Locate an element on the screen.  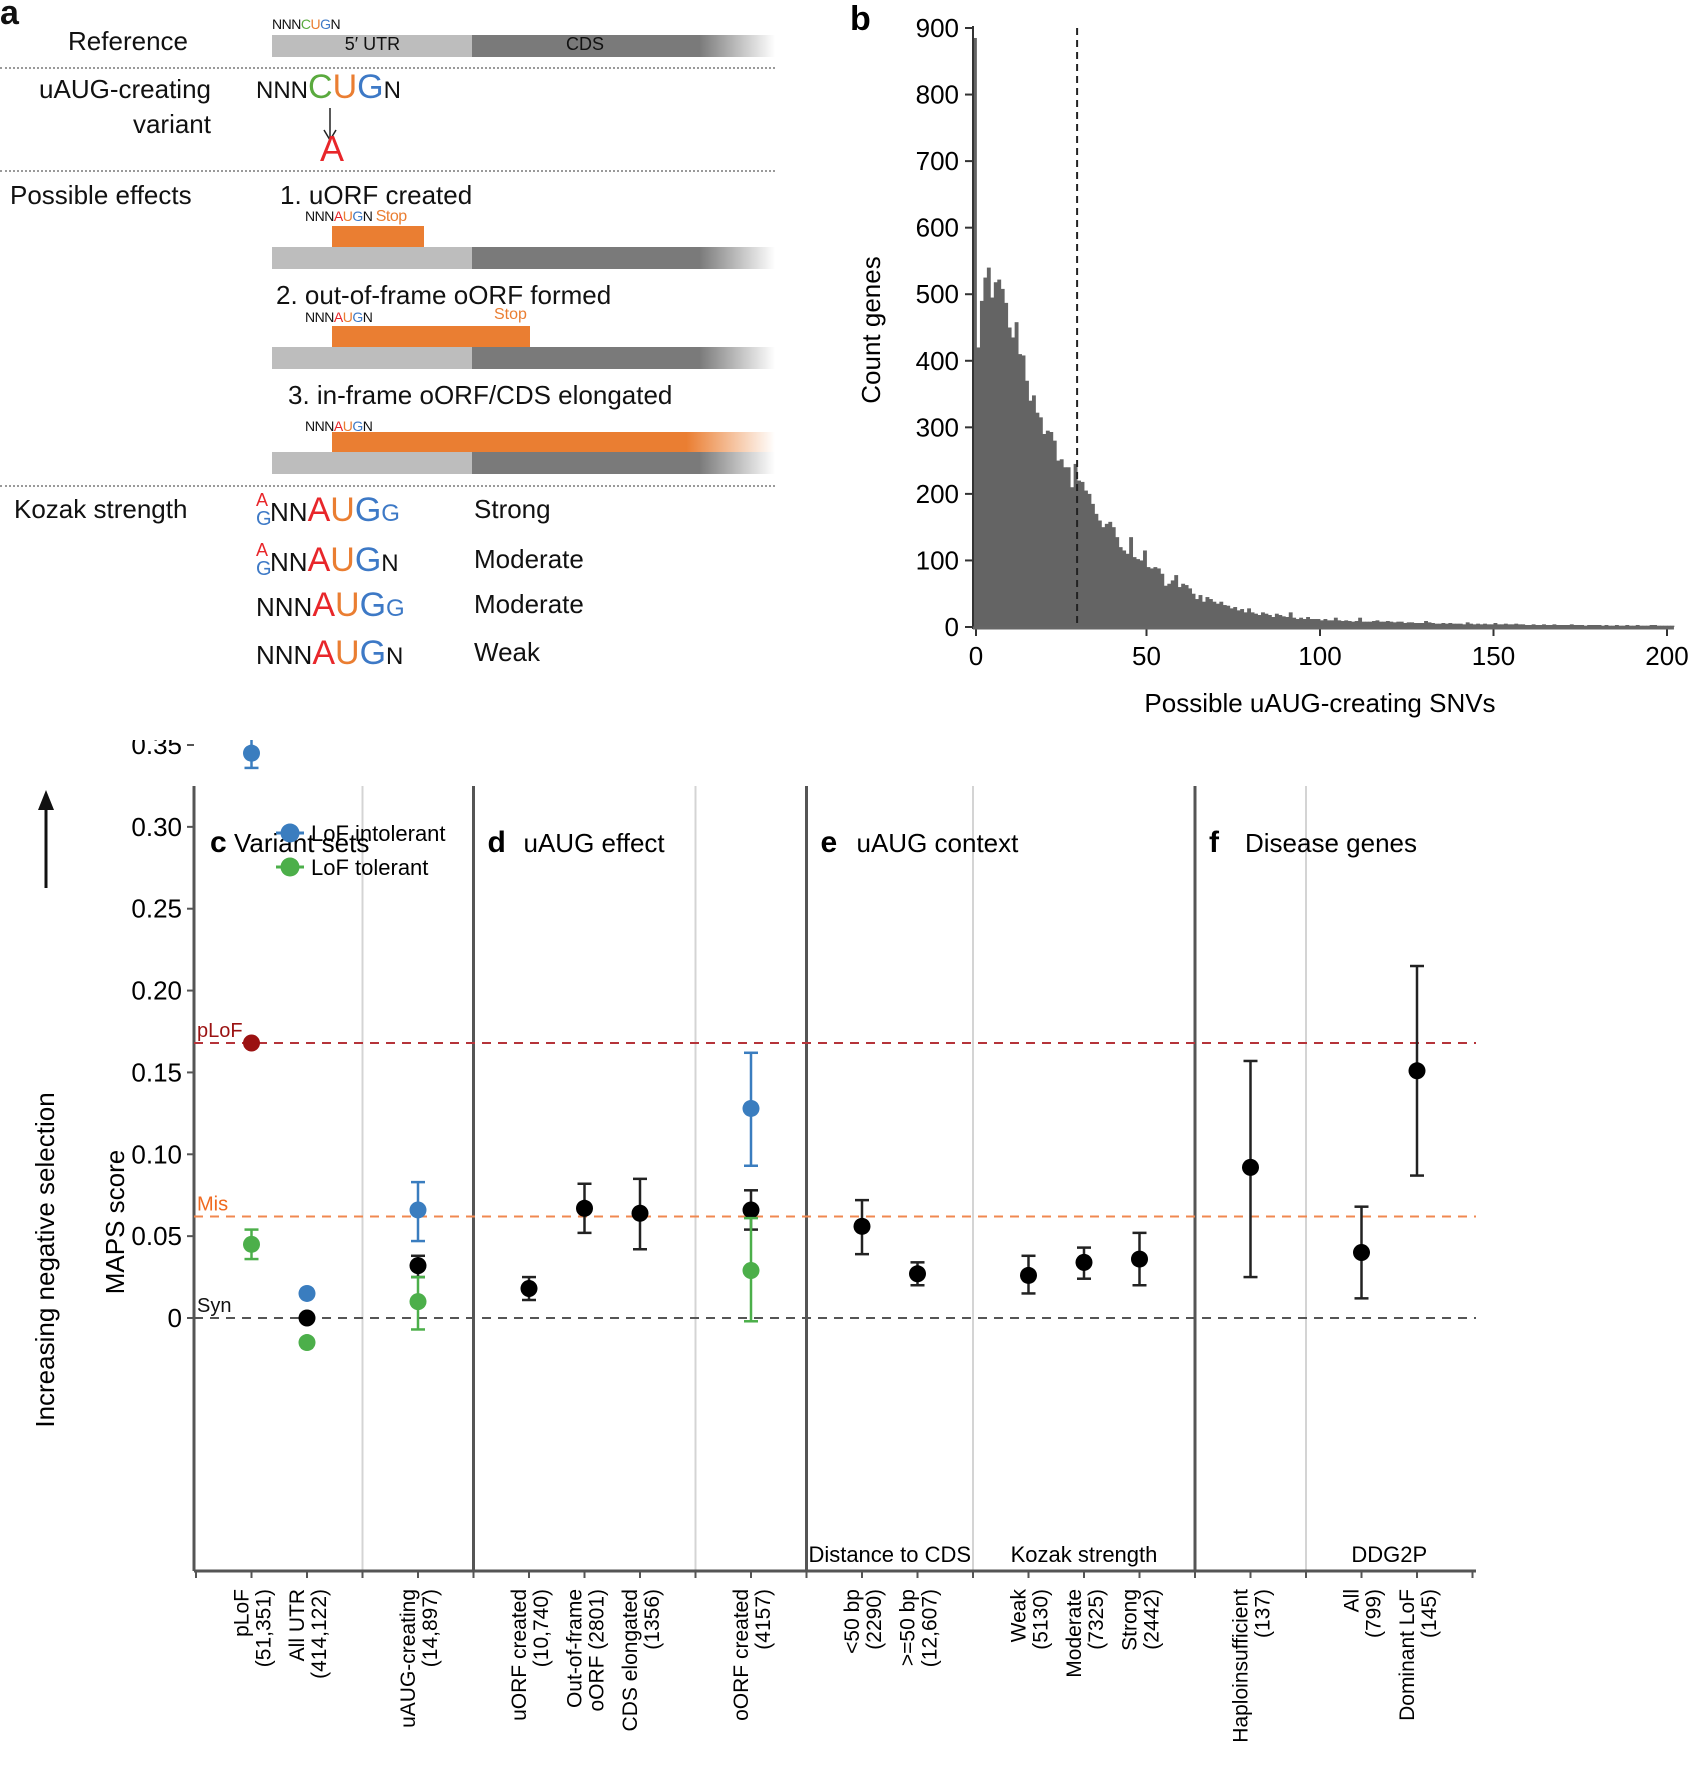
effect-1-sequence: NNNAUGN Stop is located at coordinates (356, 217).